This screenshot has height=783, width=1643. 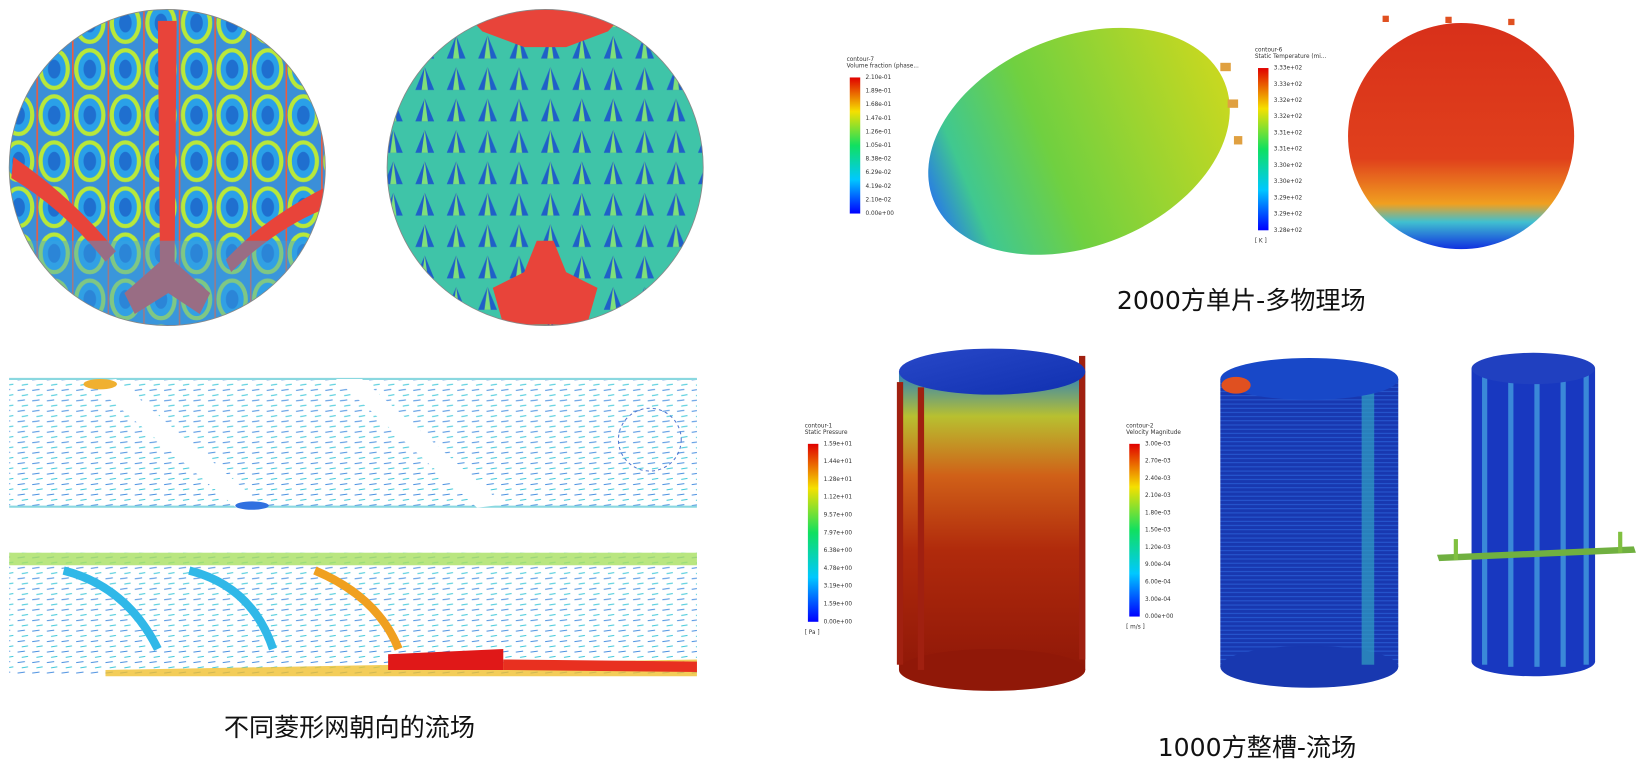 I want to click on legend-quantity: Static Pressure, so click(x=826, y=433).